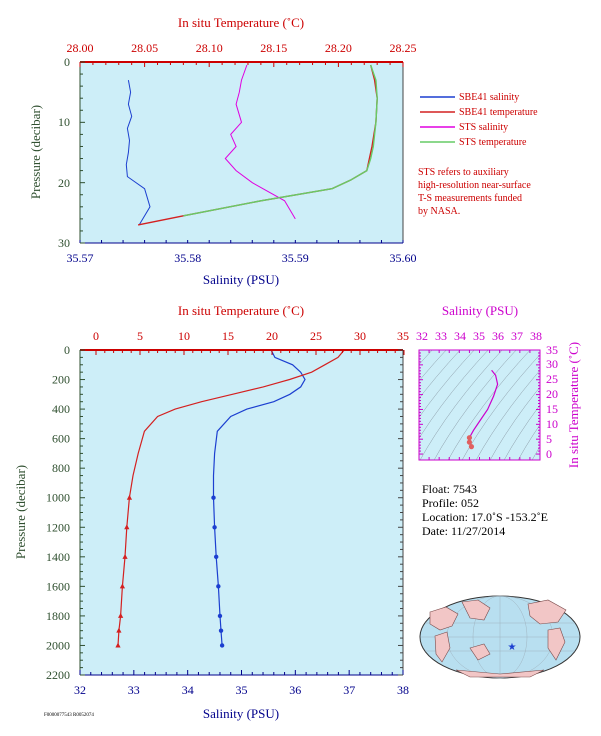 This screenshot has width=601, height=736. I want to click on main-temperature-axis-title: In situ Temperature (˚C), so click(241, 310).